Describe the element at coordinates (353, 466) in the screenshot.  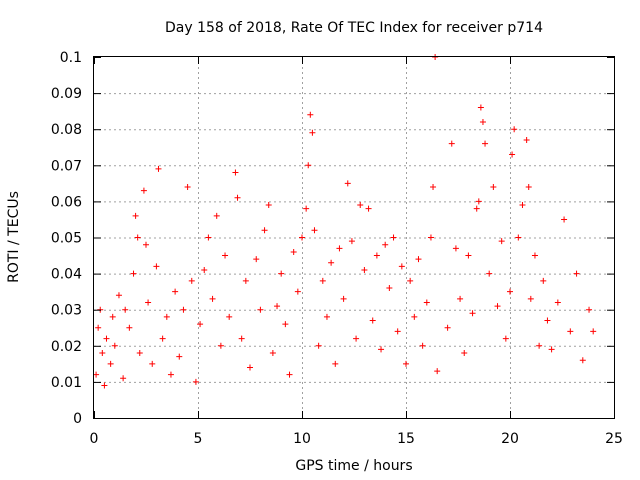
I see `x-axis-title: GPS time / hours` at that location.